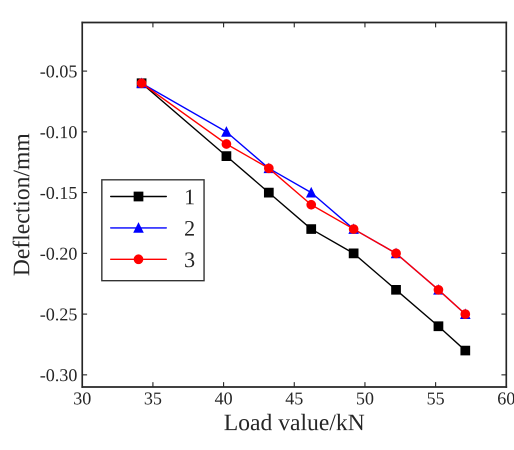 The width and height of the screenshot is (514, 450). What do you see at coordinates (223, 398) in the screenshot?
I see `x-tick-label: 40` at bounding box center [223, 398].